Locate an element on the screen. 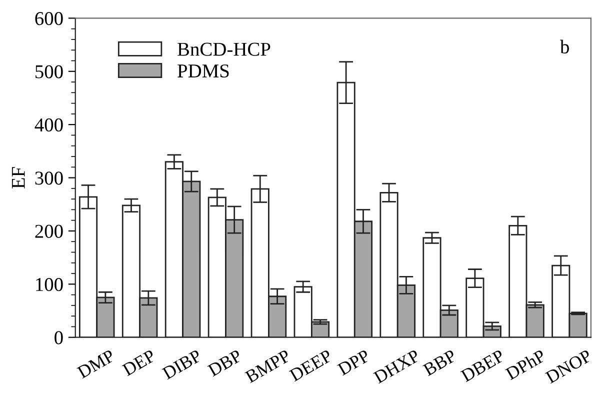 Image resolution: width=603 pixels, height=404 pixels. legend-label: PDMS is located at coordinates (203, 71).